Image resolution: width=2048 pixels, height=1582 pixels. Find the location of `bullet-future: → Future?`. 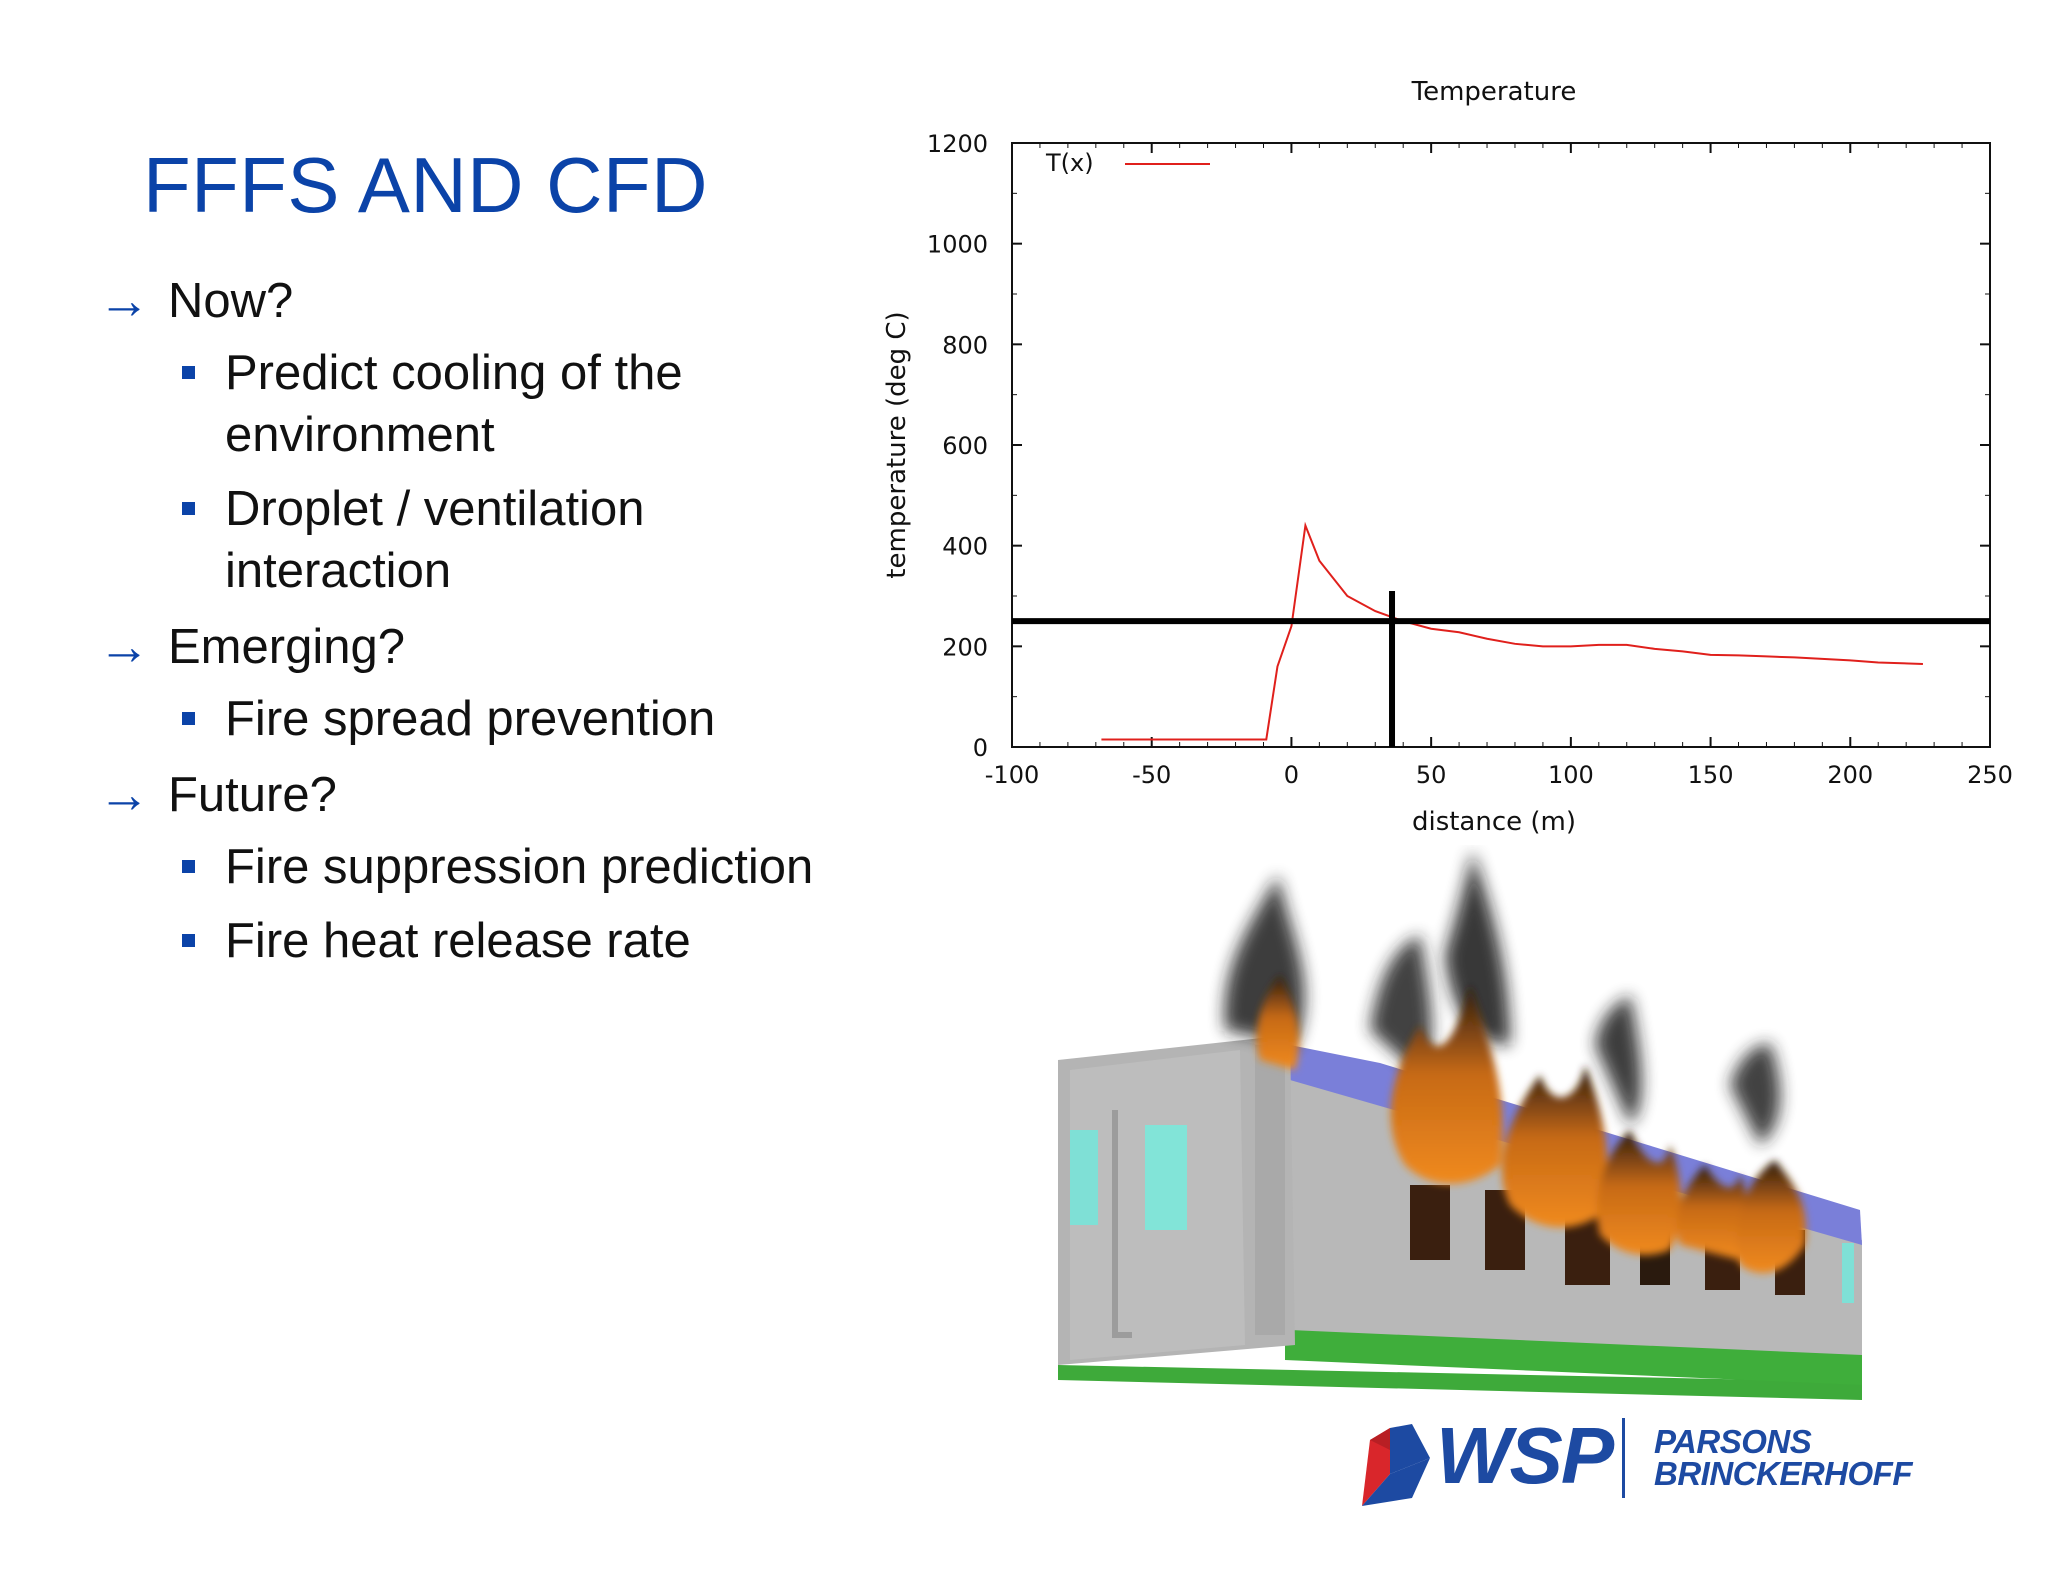

bullet-future: → Future? is located at coordinates (217, 795).